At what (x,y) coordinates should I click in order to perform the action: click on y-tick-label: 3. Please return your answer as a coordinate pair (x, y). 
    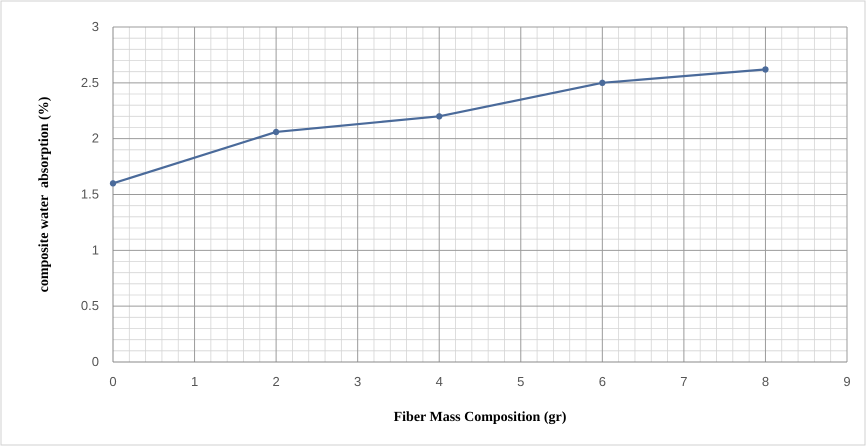
    Looking at the image, I should click on (95, 26).